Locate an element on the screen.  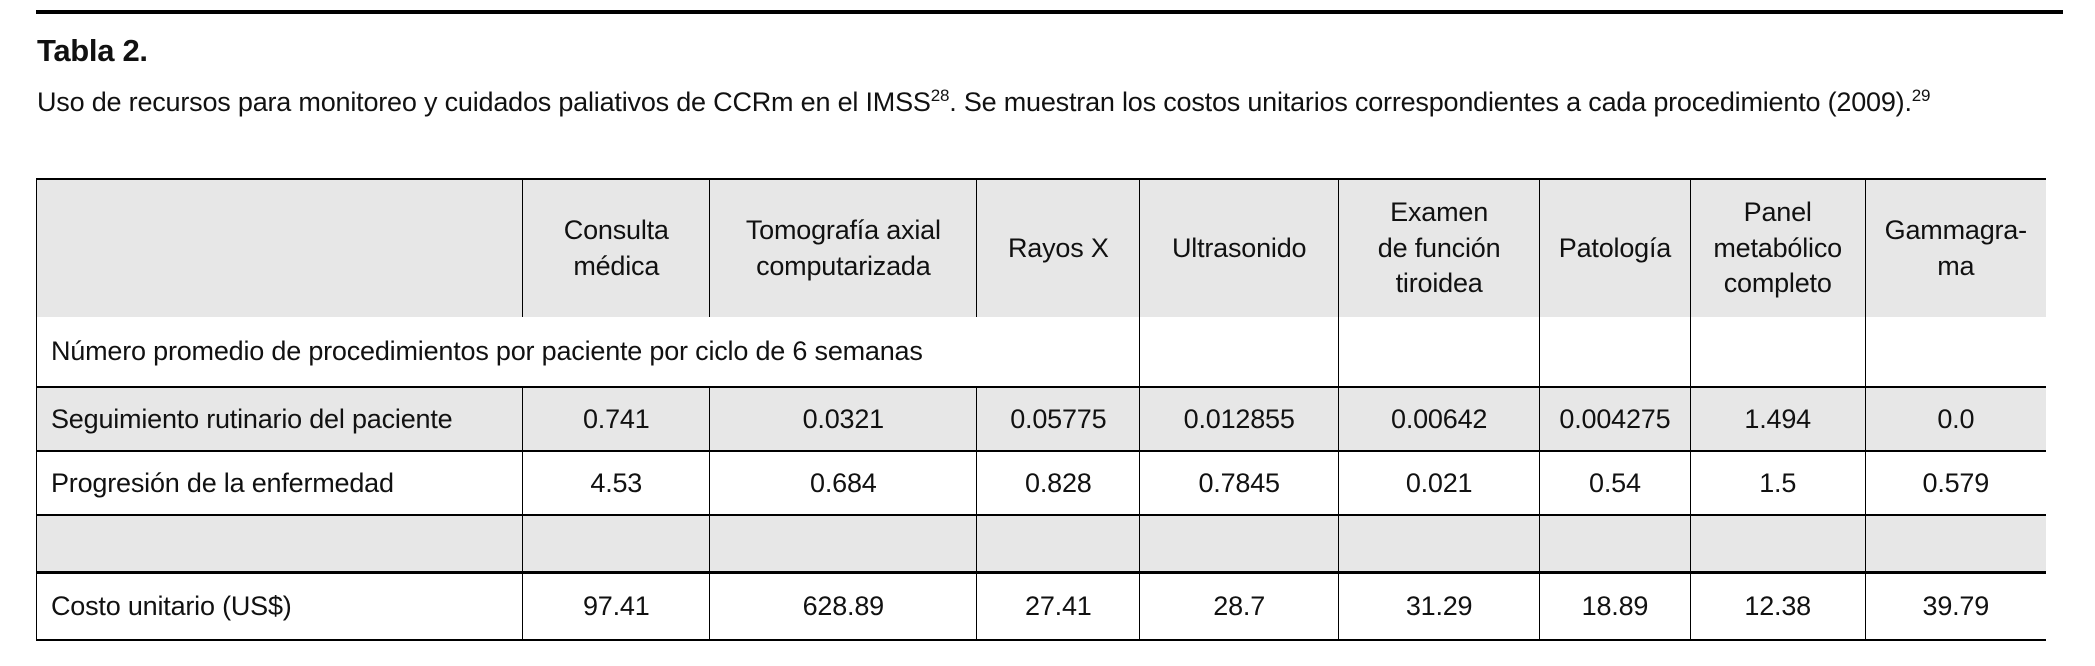
value-cell: 12.38 is located at coordinates (1777, 605).